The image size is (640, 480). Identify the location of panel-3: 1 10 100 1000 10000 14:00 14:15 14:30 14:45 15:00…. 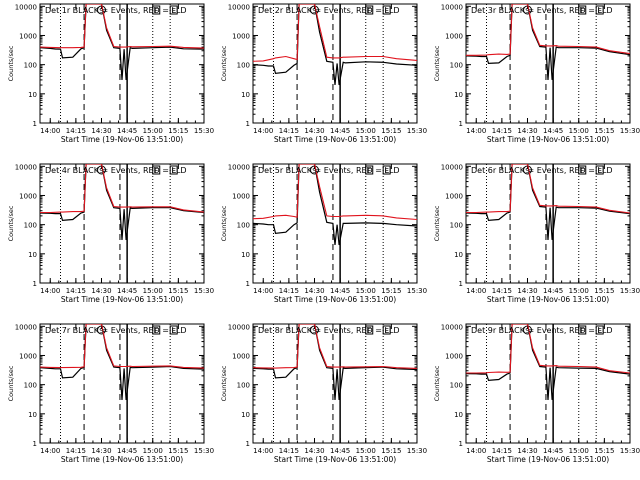
(536, 73).